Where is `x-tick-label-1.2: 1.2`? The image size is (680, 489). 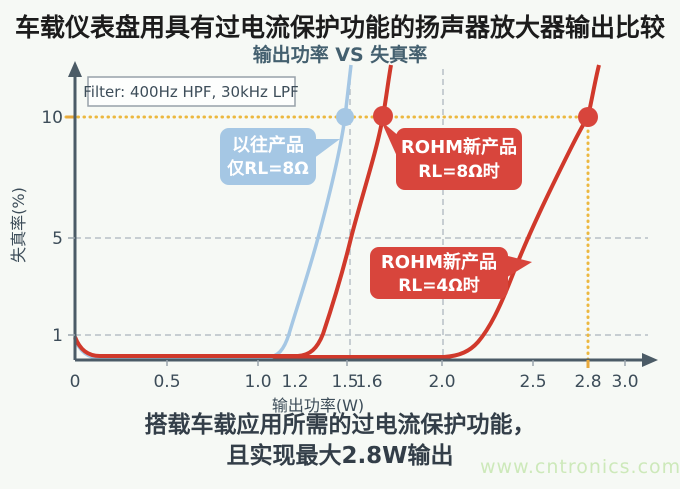 x-tick-label-1.2: 1.2 is located at coordinates (294, 382).